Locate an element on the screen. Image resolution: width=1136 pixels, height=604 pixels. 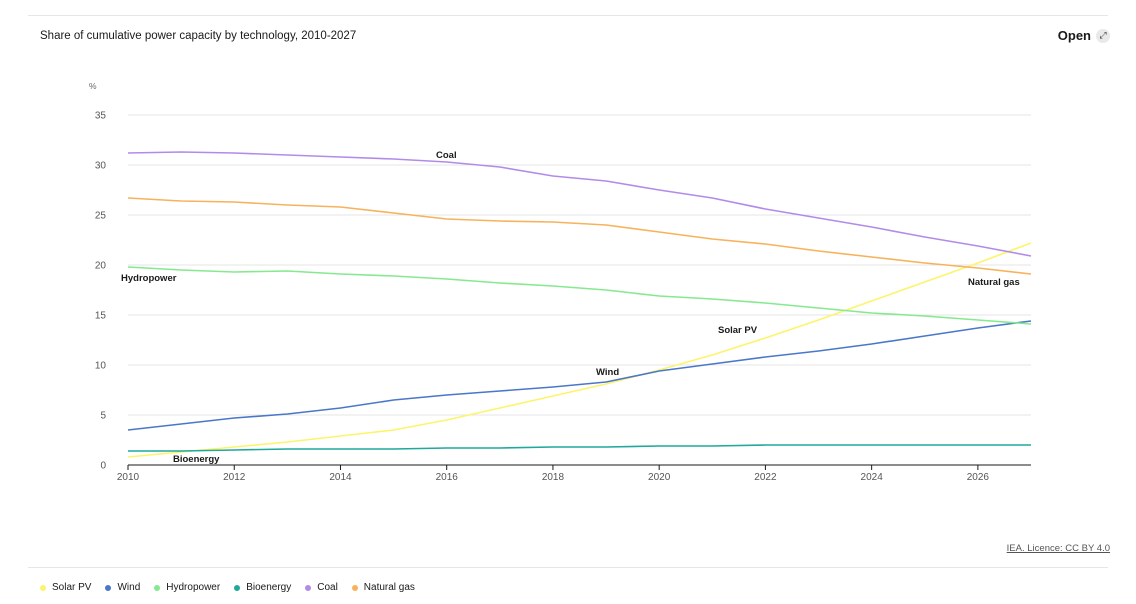
x-tick-label: 2022 is located at coordinates (765, 477).